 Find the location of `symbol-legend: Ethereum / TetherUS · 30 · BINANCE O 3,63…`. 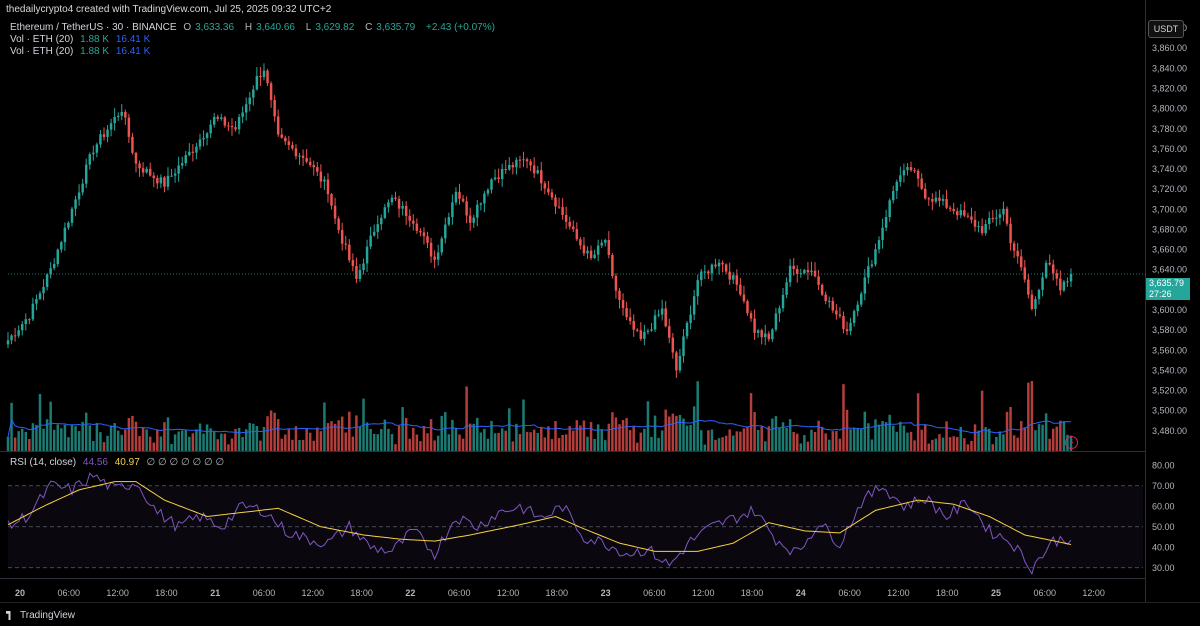

symbol-legend: Ethereum / TetherUS · 30 · BINANCE O 3,63… is located at coordinates (254, 27).